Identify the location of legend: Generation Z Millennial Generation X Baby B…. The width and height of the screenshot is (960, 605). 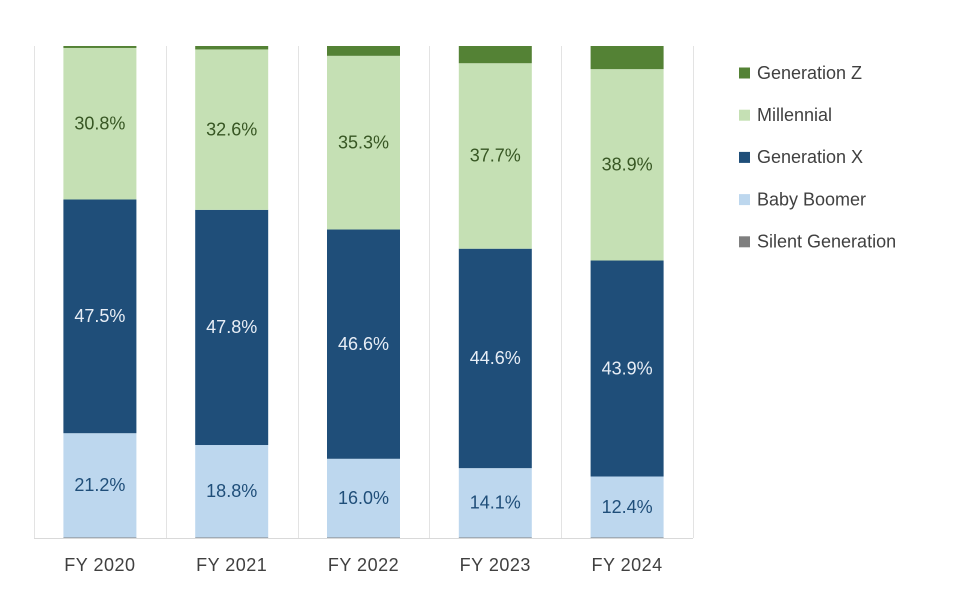
(817, 157).